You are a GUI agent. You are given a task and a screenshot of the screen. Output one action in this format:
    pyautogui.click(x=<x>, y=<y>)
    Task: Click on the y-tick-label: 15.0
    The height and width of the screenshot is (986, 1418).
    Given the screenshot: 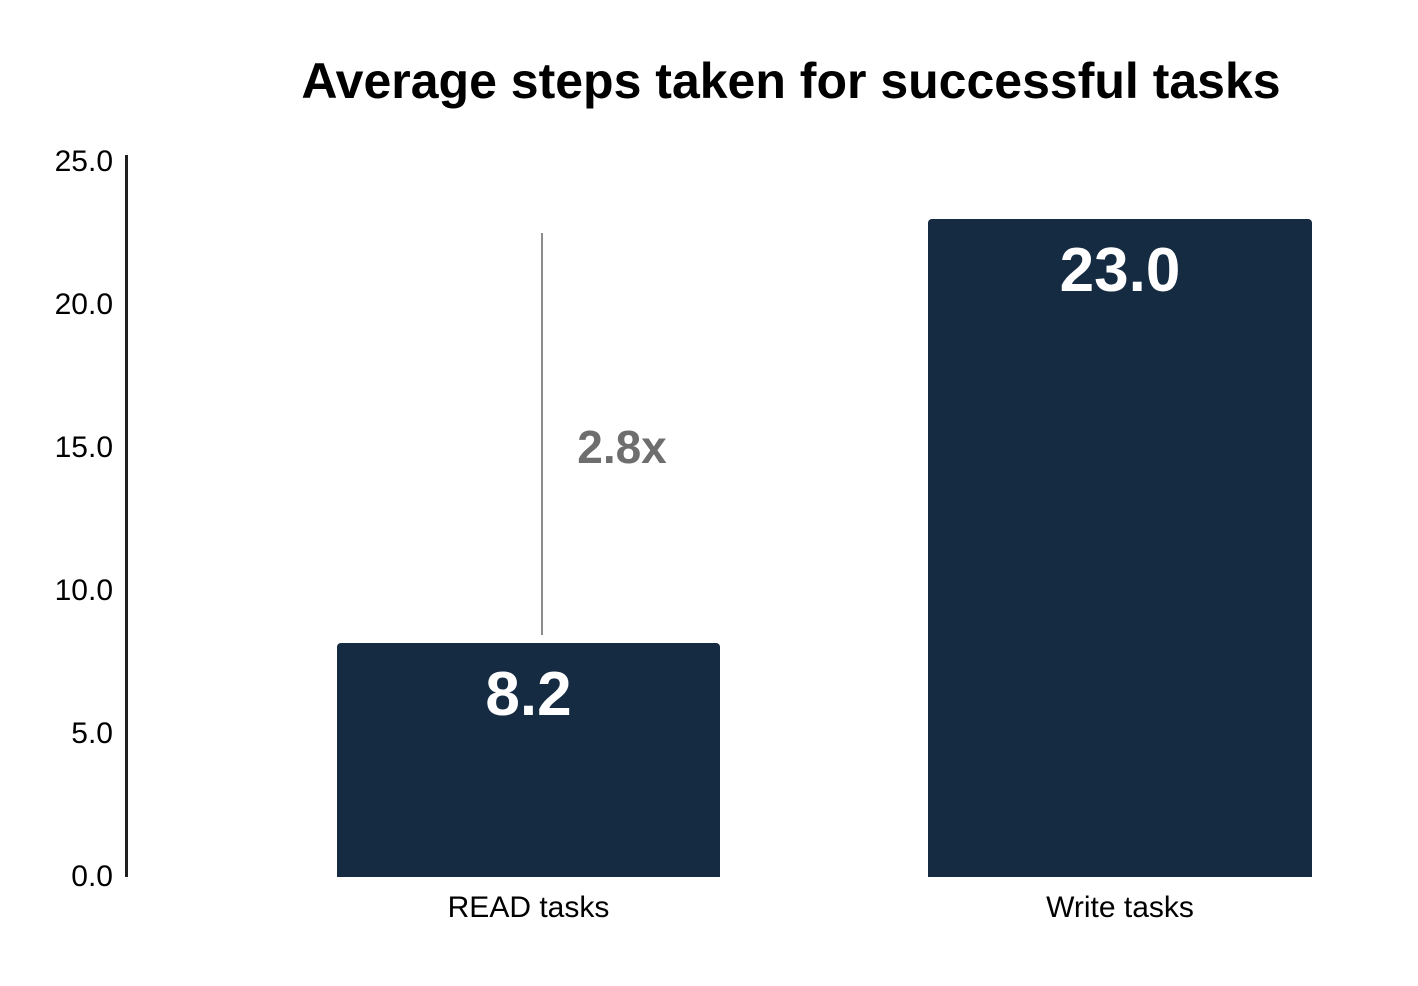 What is the action you would take?
    pyautogui.click(x=83, y=447)
    